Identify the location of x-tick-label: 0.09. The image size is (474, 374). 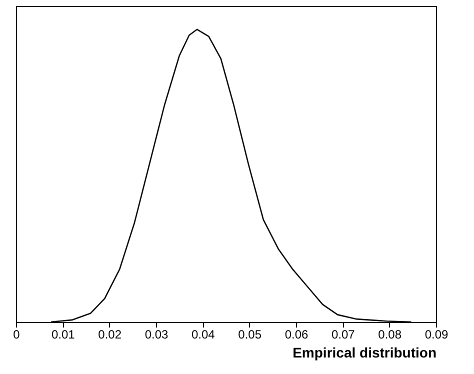
(436, 335).